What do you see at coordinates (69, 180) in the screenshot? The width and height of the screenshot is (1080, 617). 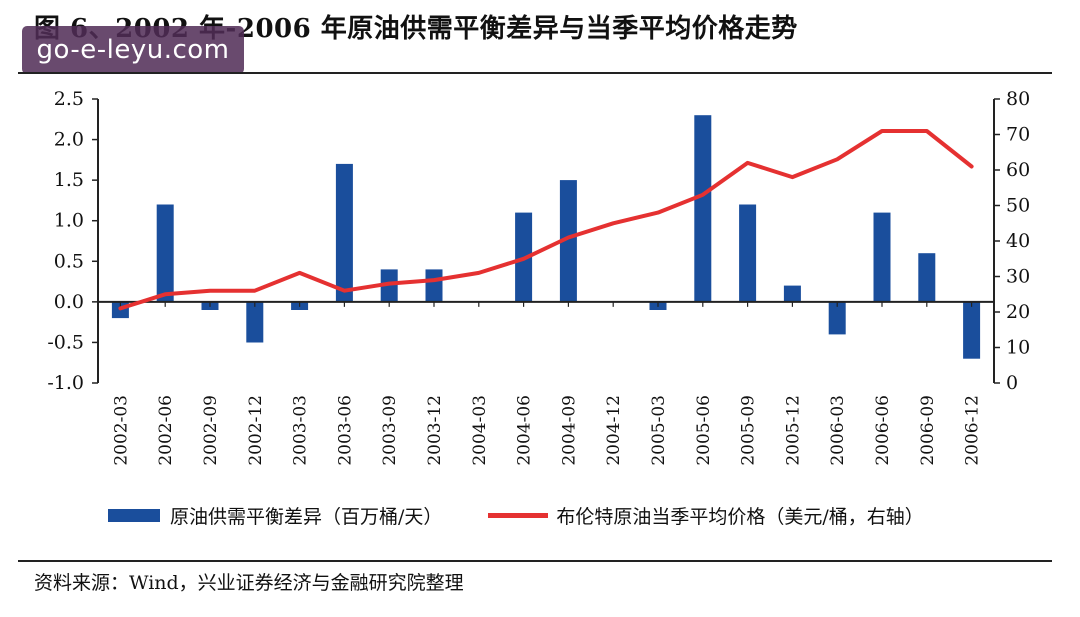 I see `left-tick-label: 1.5` at bounding box center [69, 180].